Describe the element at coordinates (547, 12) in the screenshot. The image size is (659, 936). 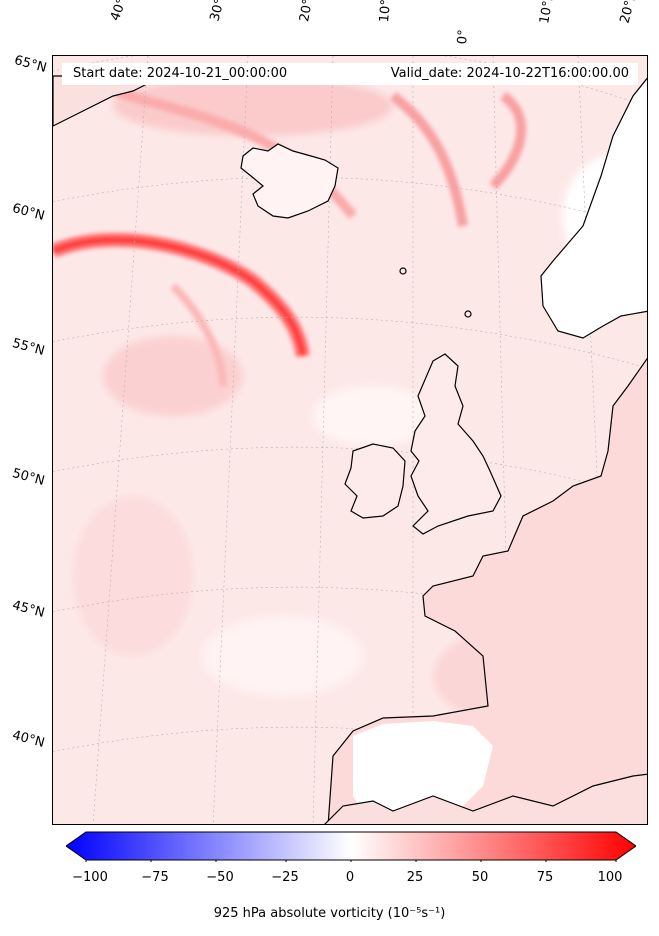
I see `lon-label-10e: 10°E` at that location.